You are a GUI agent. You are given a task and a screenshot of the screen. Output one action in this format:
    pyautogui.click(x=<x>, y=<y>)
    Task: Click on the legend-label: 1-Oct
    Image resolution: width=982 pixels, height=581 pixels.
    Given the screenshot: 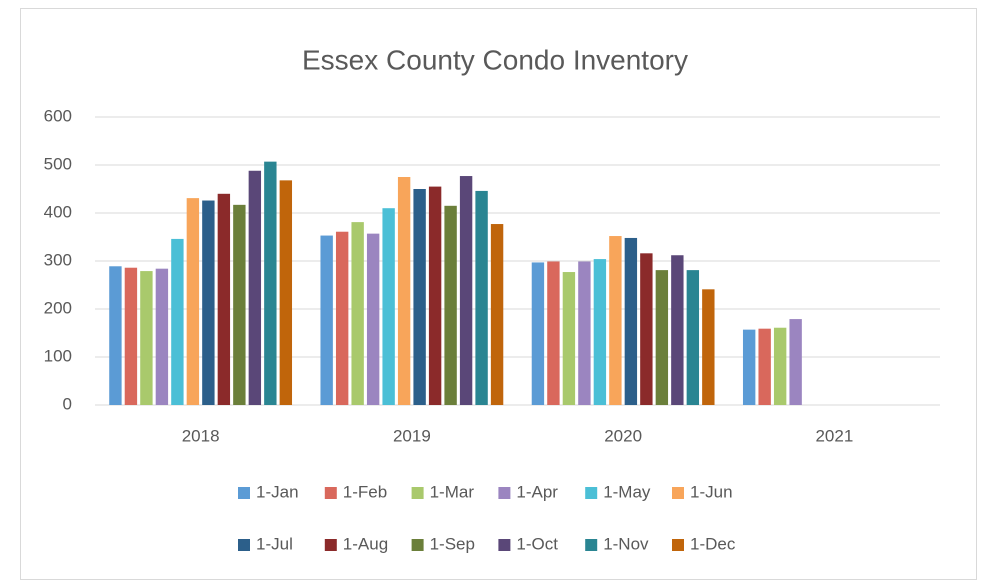 What is the action you would take?
    pyautogui.click(x=537, y=543)
    